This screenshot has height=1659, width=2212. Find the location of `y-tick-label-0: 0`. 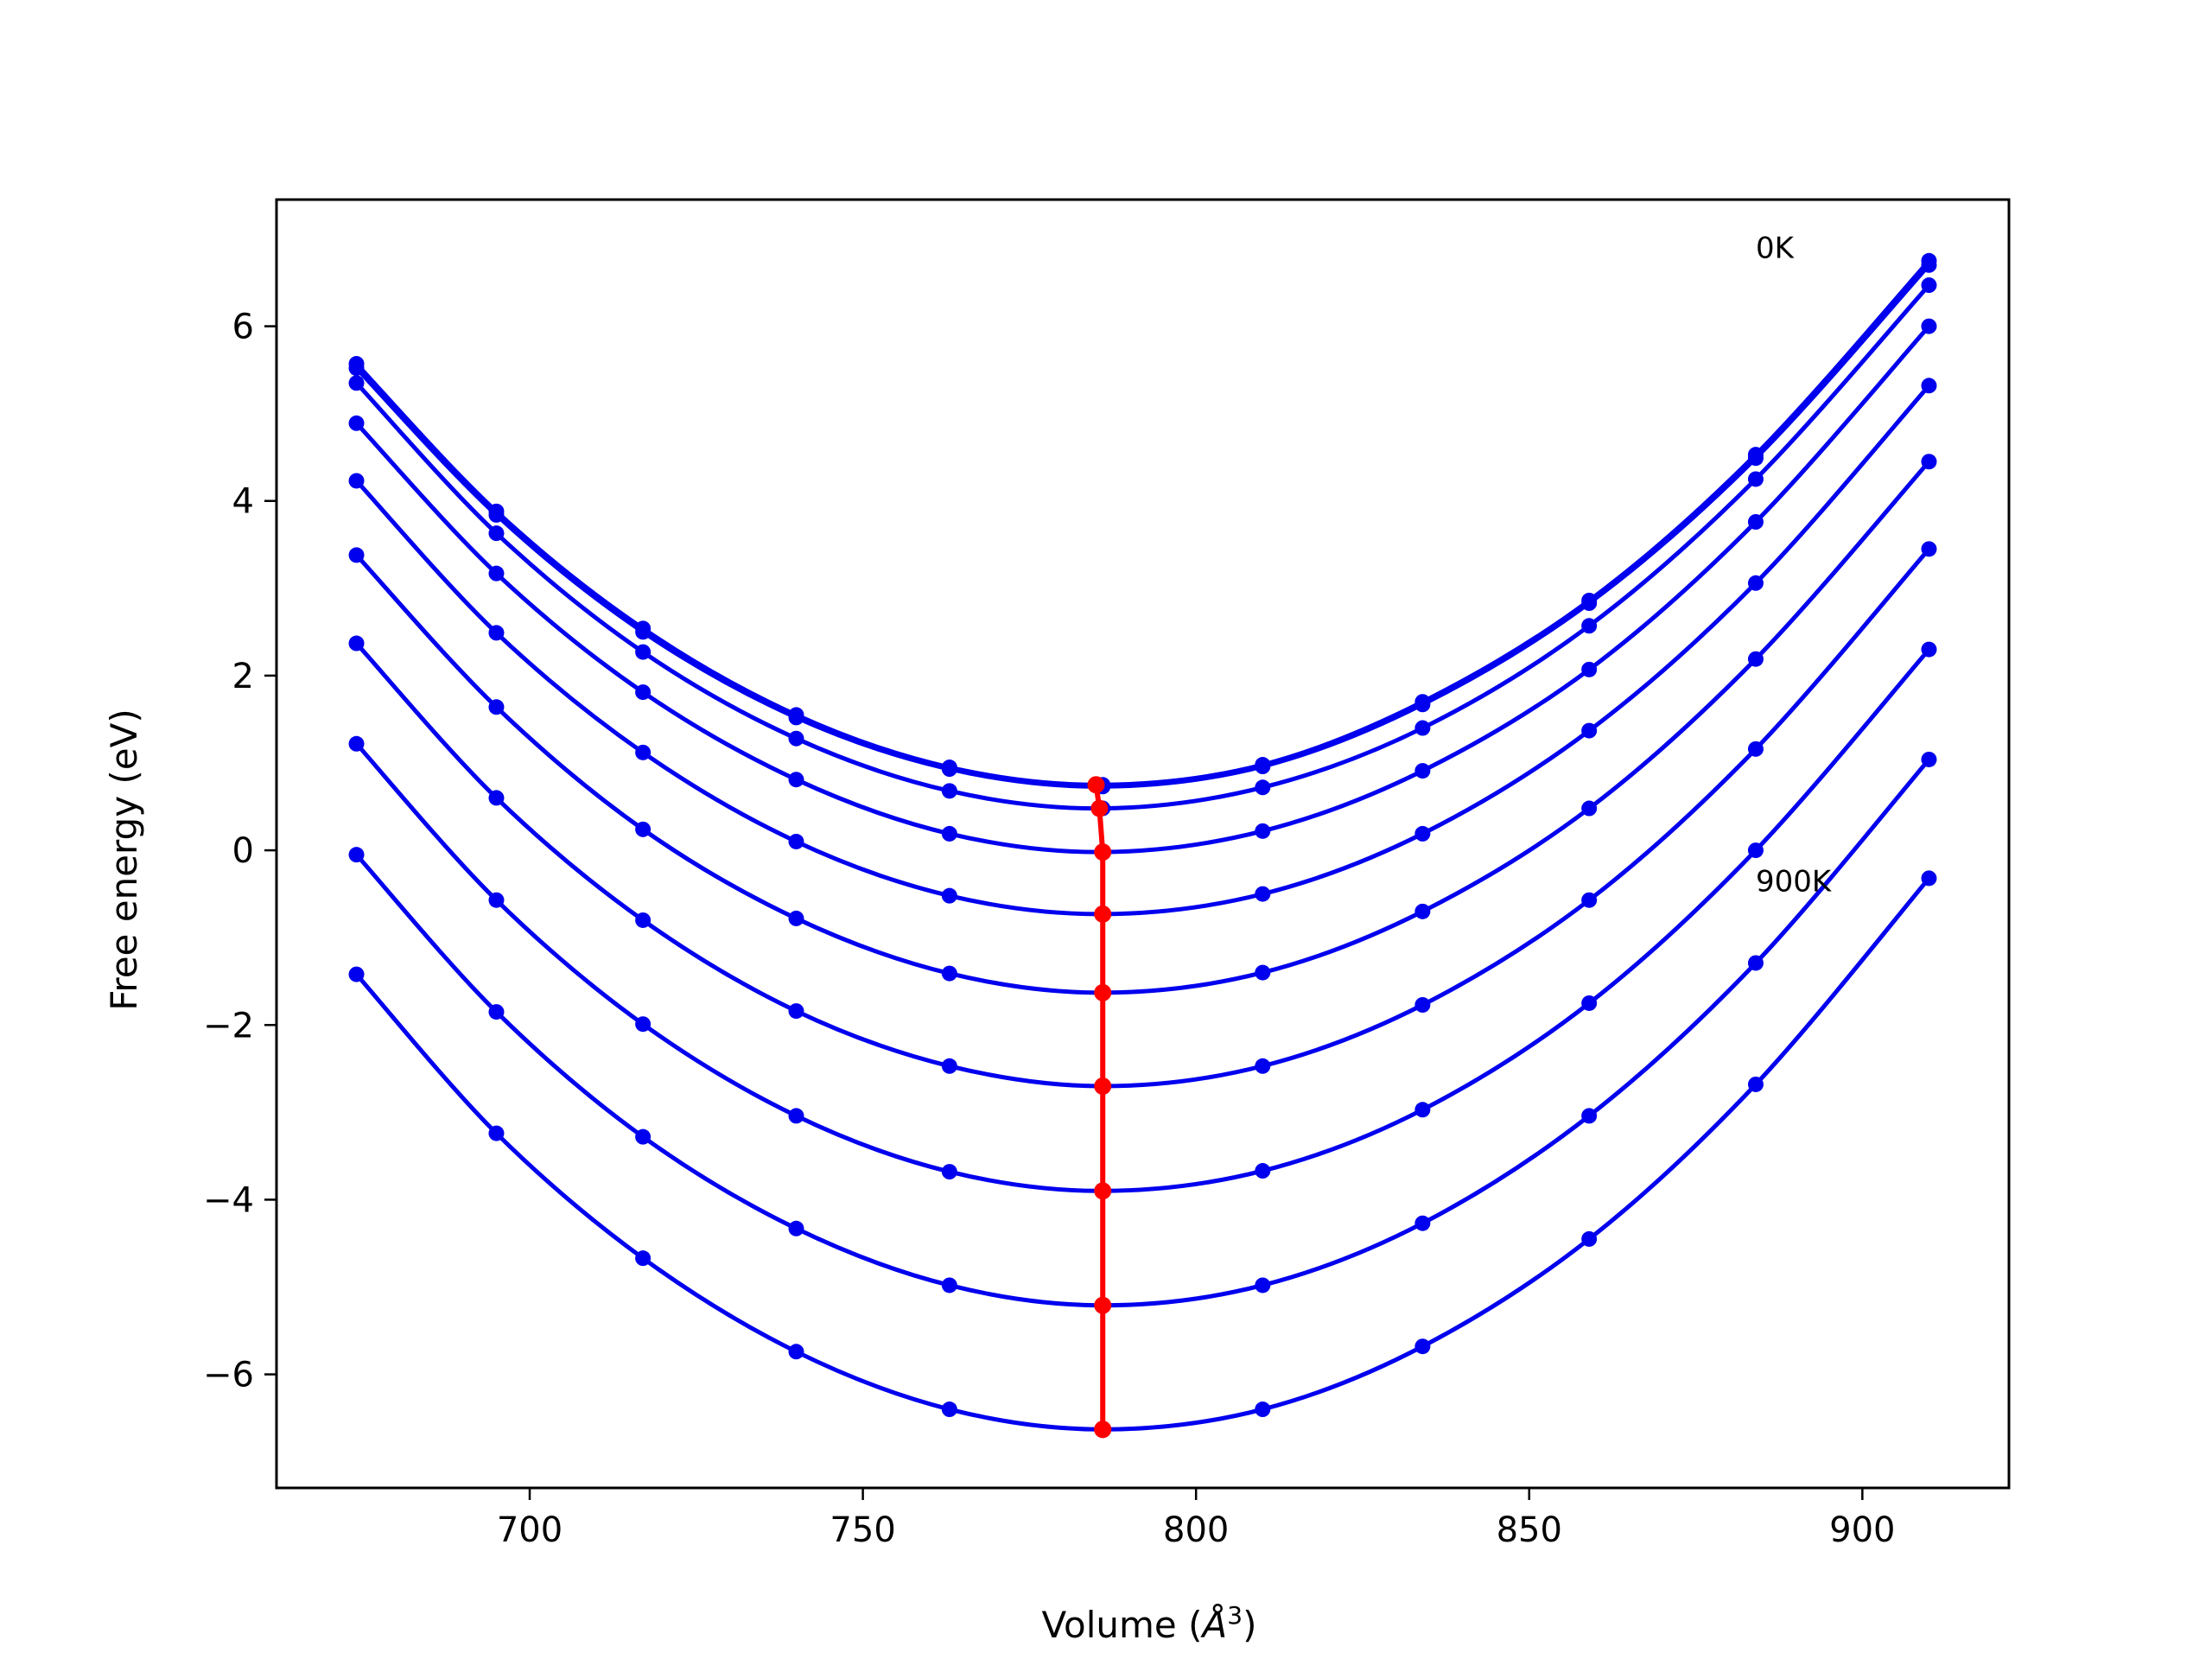

y-tick-label-0: 0 is located at coordinates (243, 851).